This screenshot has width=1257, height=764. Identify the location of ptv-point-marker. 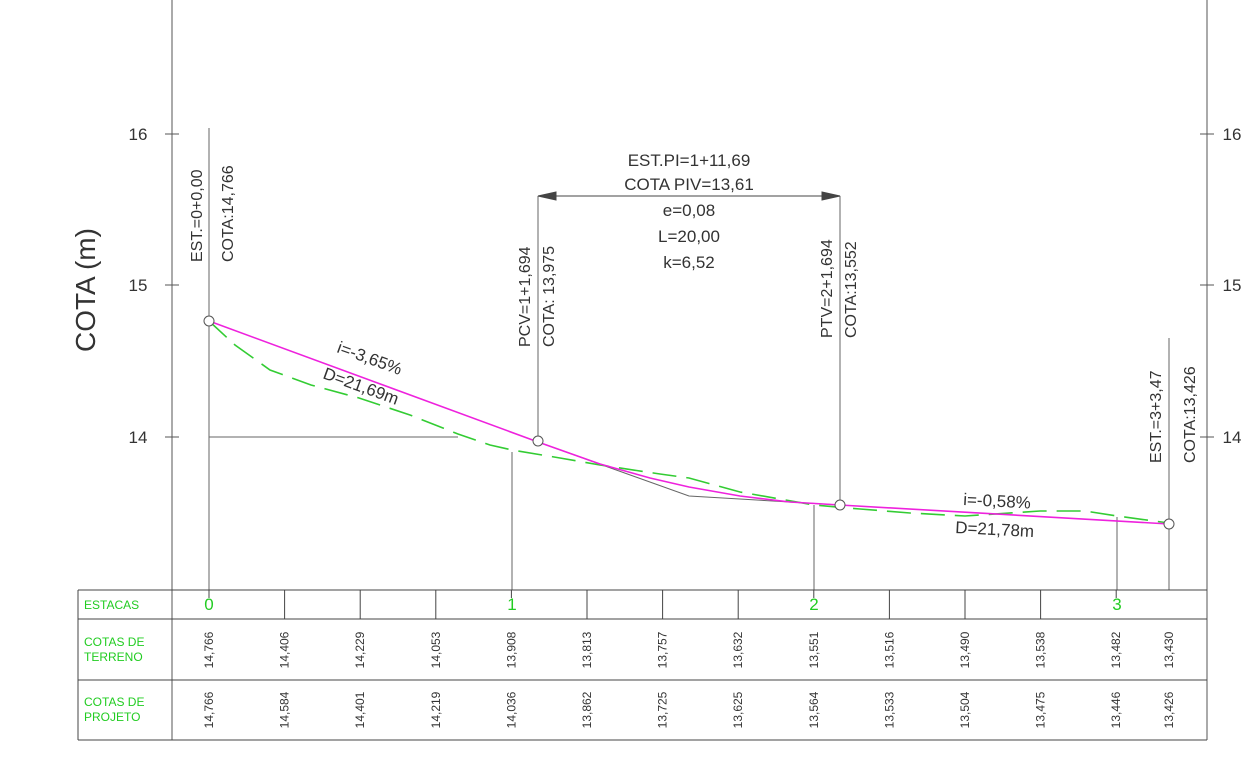
(840, 505).